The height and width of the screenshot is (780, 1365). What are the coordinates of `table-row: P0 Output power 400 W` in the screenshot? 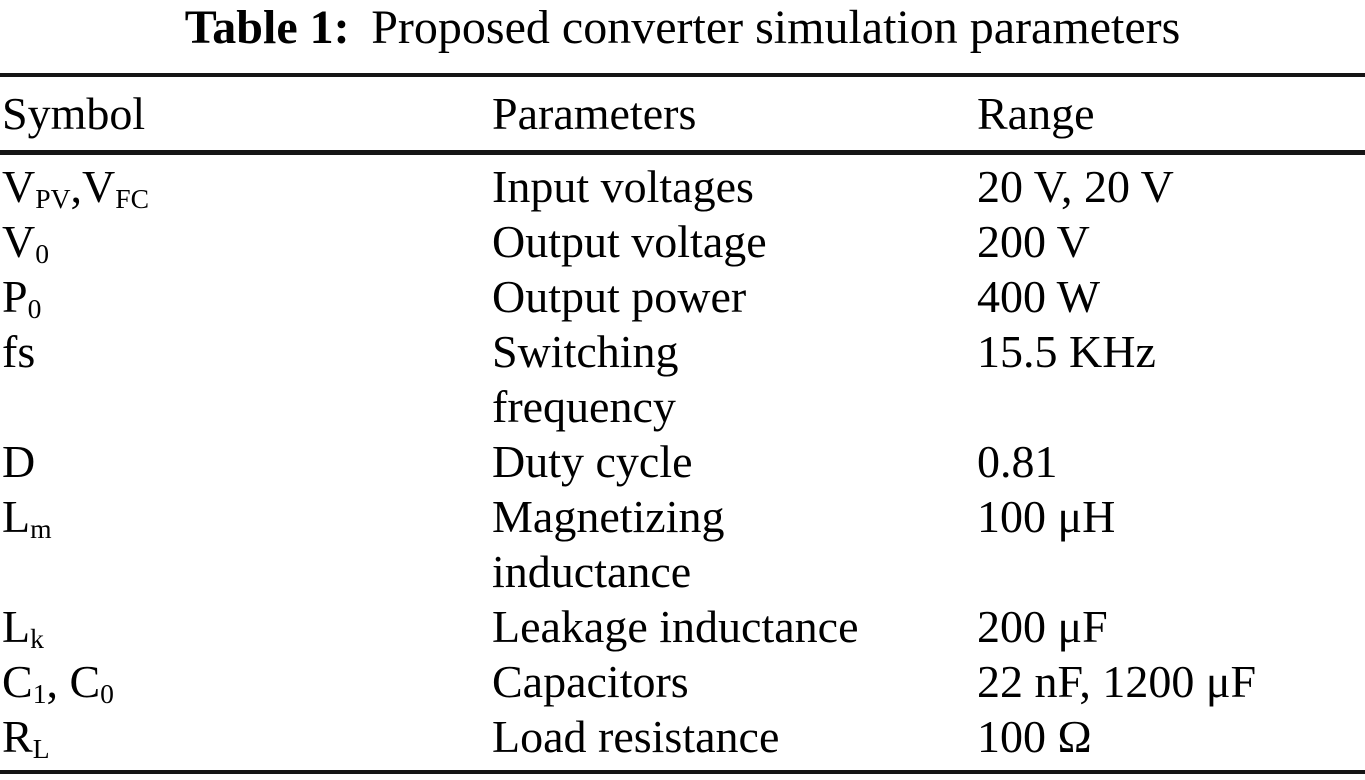 It's located at (682, 296).